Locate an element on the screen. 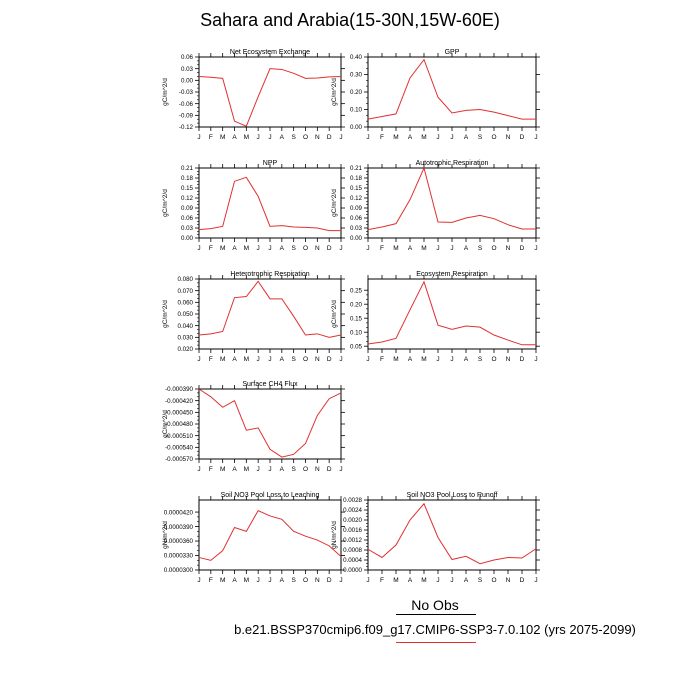 The width and height of the screenshot is (700, 700). y-tick-label: 0.050 is located at coordinates (186, 314).